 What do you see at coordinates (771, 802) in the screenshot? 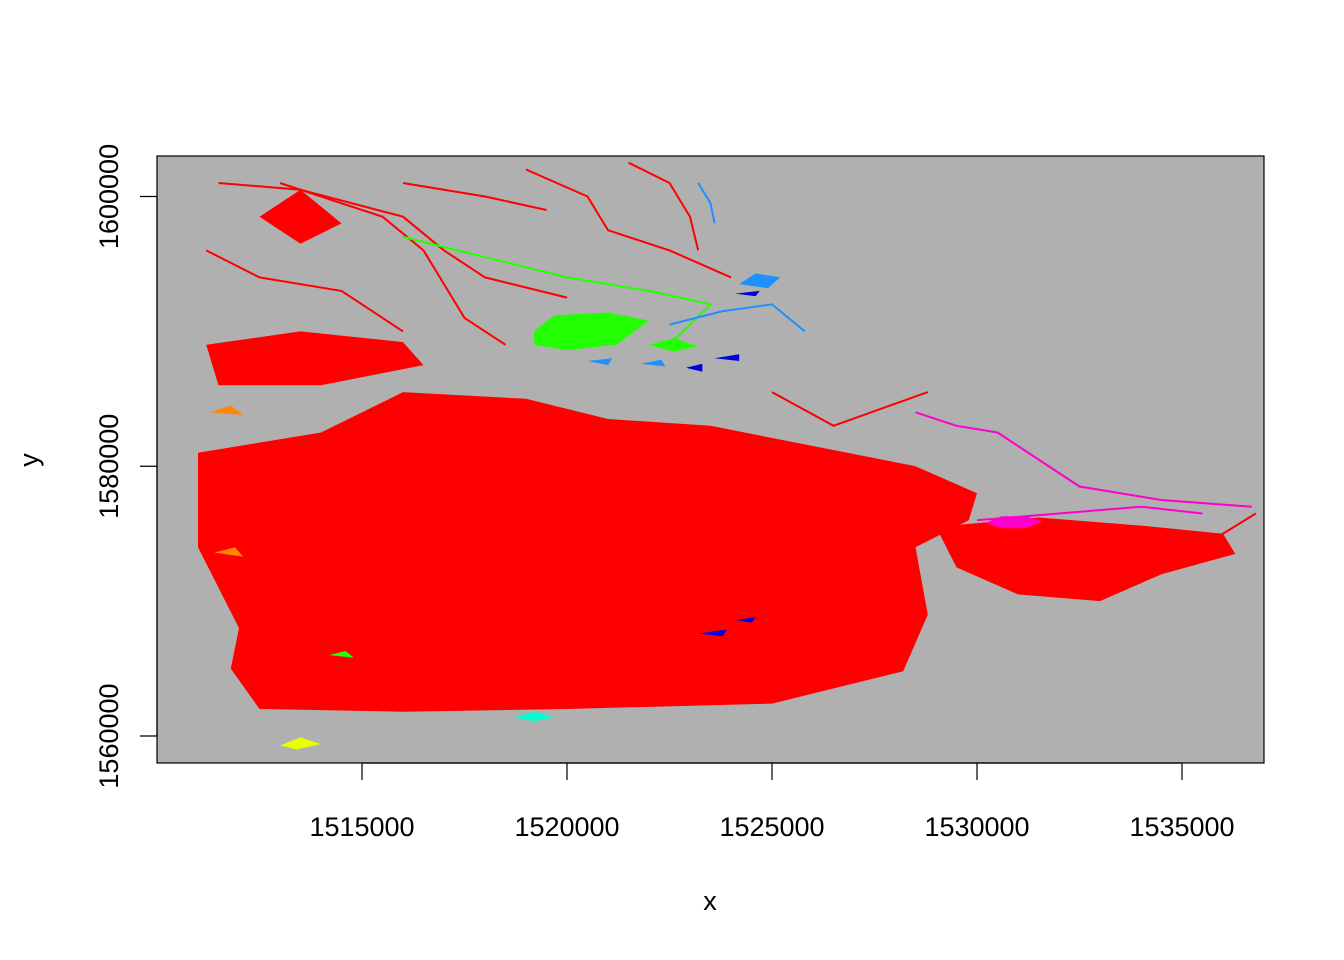
I see `x-axis: 1515000 1520000 1525000 1530000 1535000` at bounding box center [771, 802].